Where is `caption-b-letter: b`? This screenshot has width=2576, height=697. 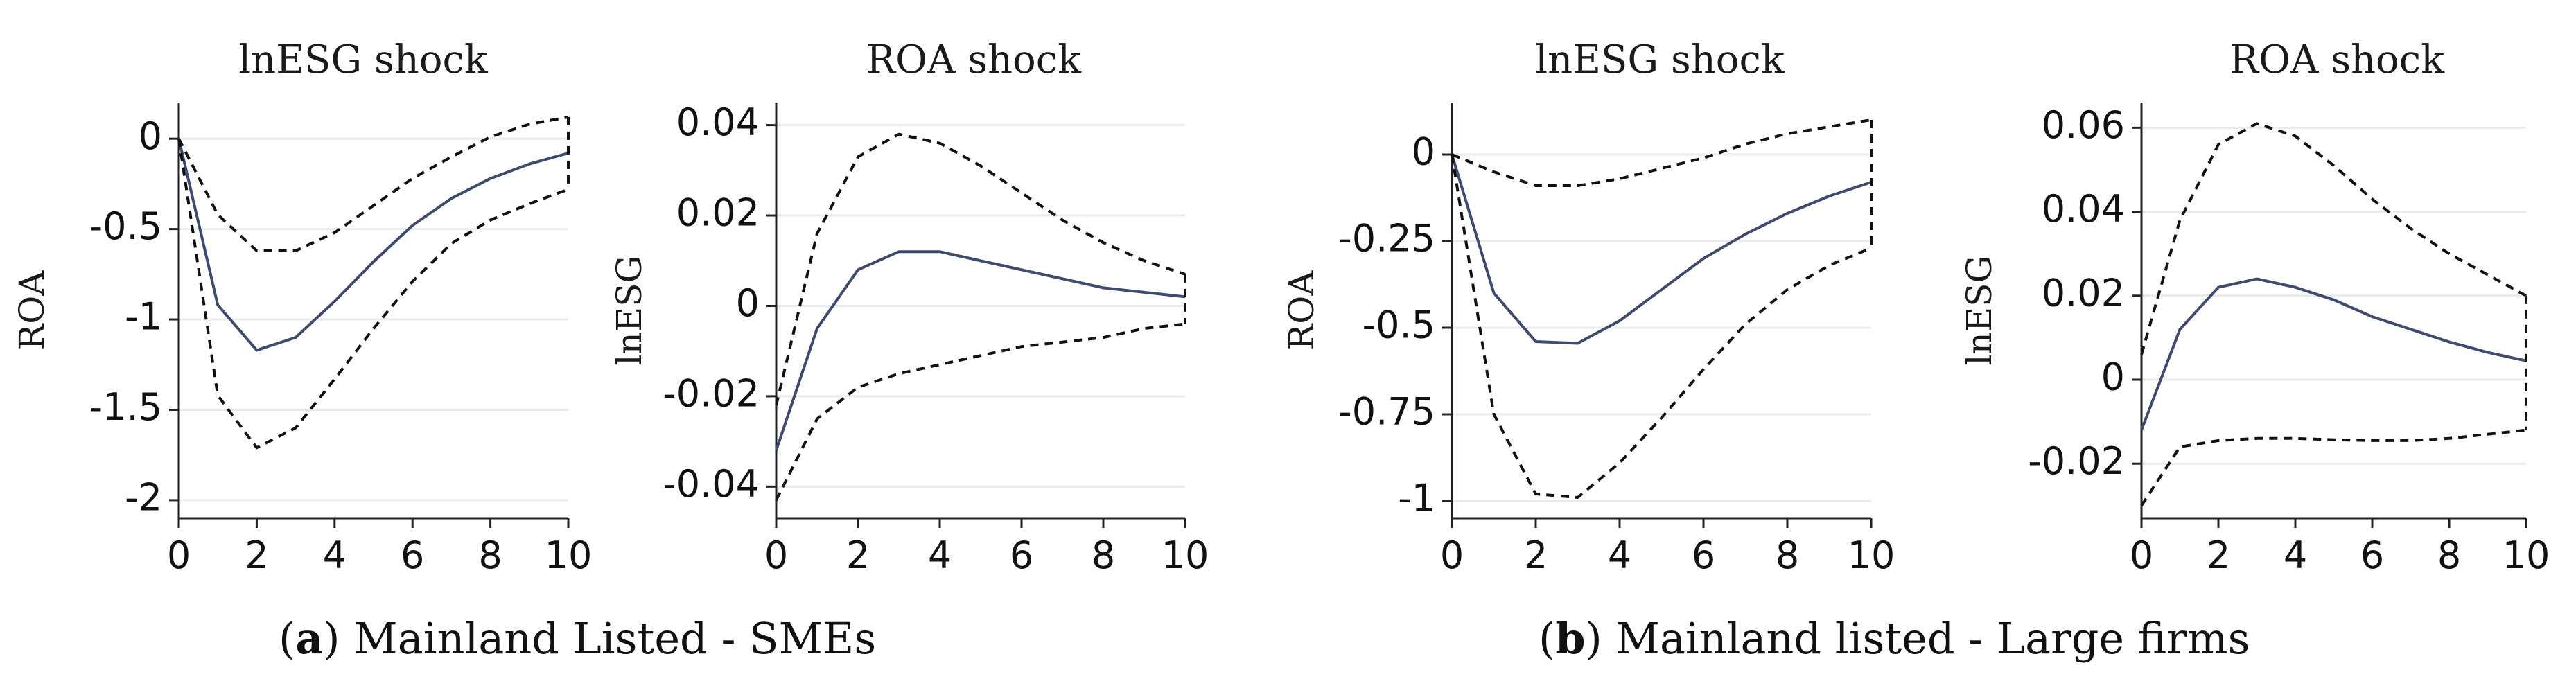
caption-b-letter: b is located at coordinates (1570, 638).